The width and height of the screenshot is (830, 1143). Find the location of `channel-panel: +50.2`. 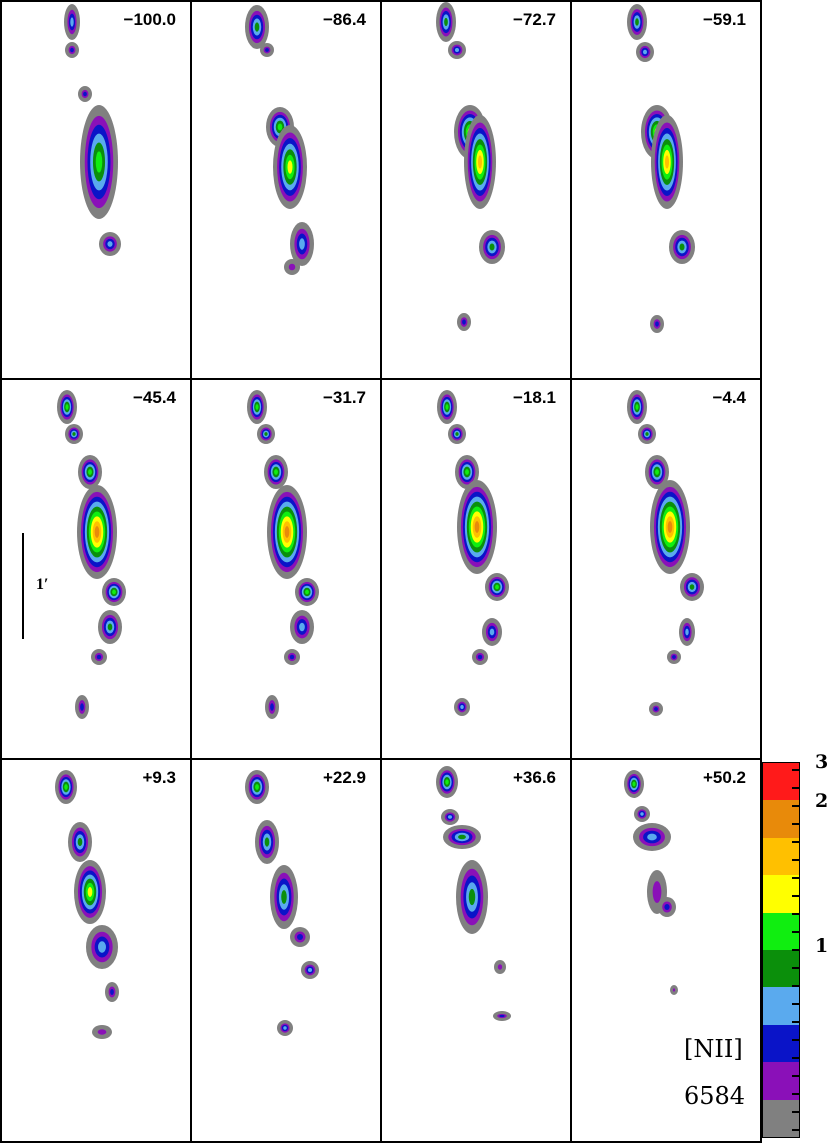

channel-panel: +50.2 is located at coordinates (666, 950).